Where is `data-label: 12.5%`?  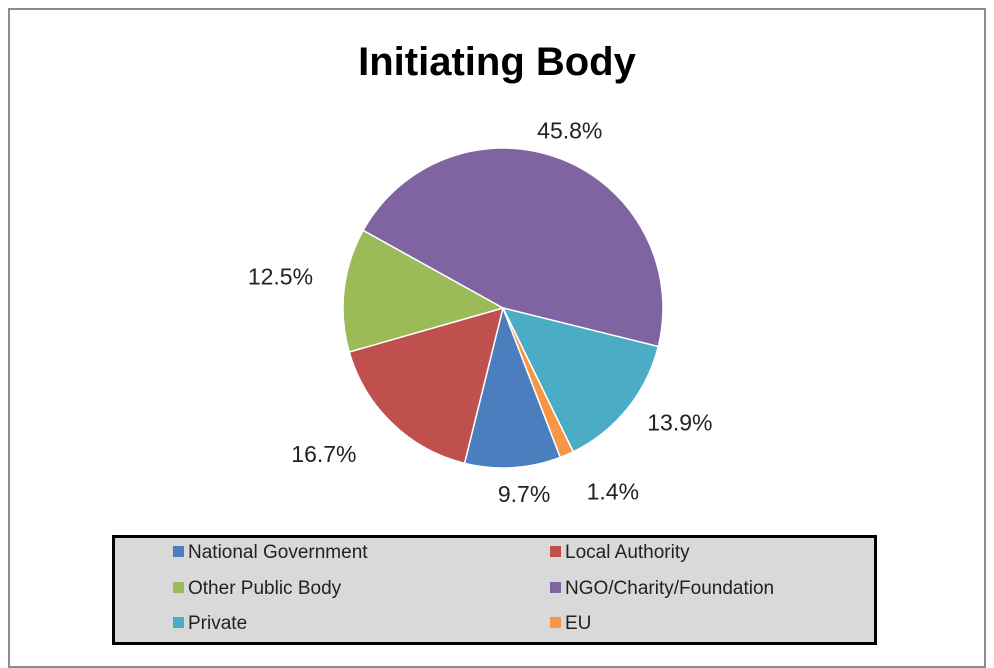 data-label: 12.5% is located at coordinates (280, 276).